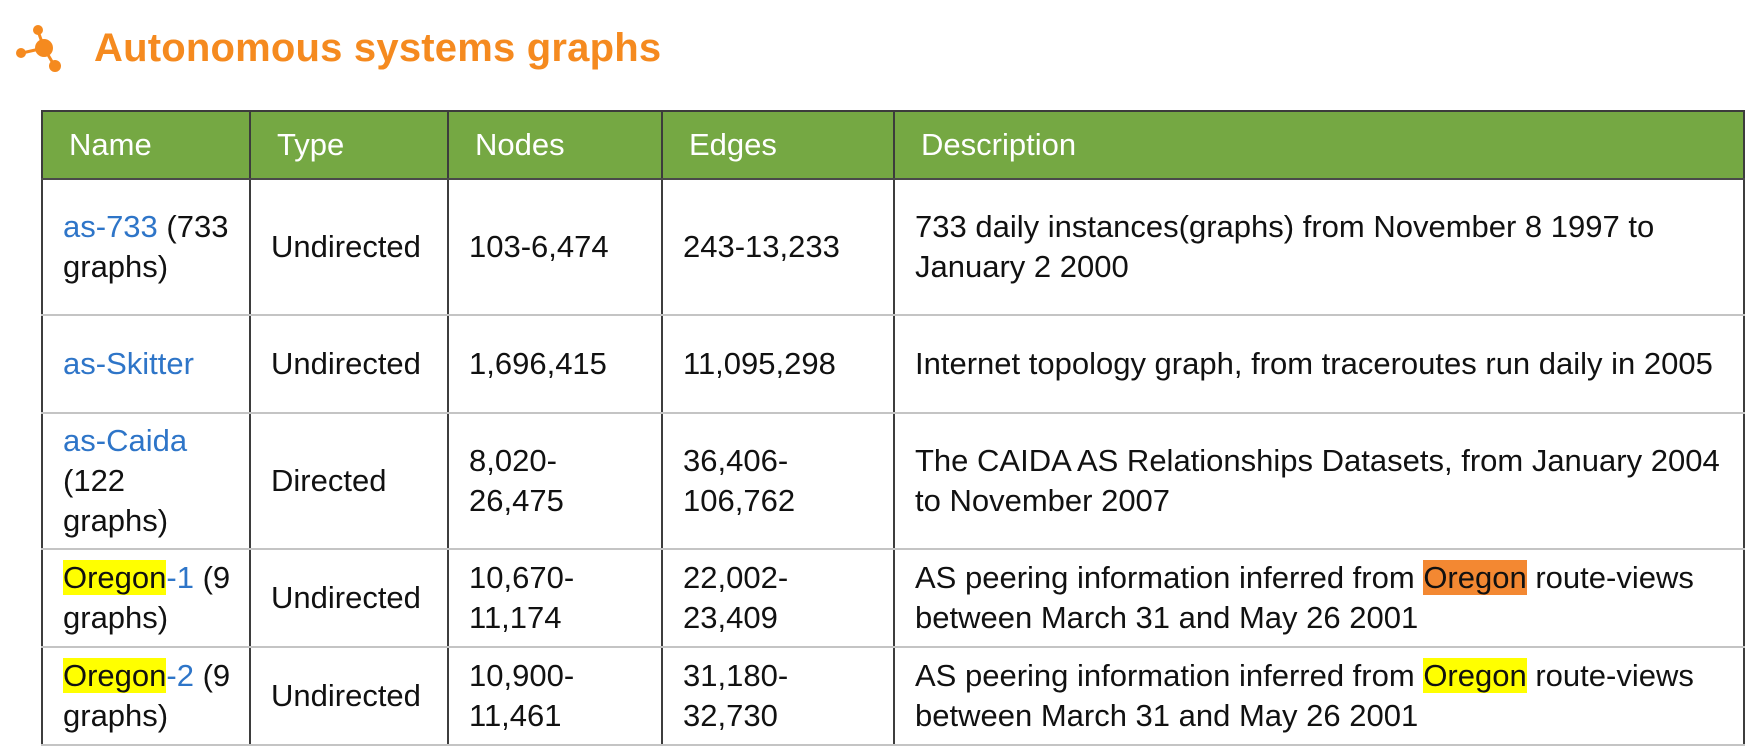  Describe the element at coordinates (555, 364) in the screenshot. I see `nodes-cell: 1,696,415` at that location.